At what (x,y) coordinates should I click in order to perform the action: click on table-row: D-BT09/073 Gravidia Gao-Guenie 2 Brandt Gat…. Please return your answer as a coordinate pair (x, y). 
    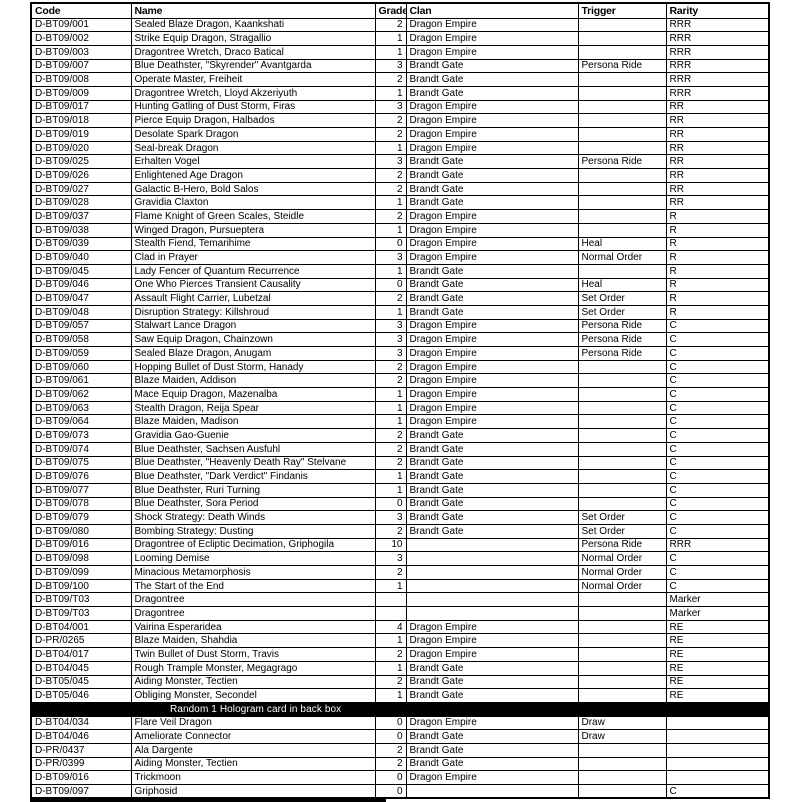
    Looking at the image, I should click on (400, 435).